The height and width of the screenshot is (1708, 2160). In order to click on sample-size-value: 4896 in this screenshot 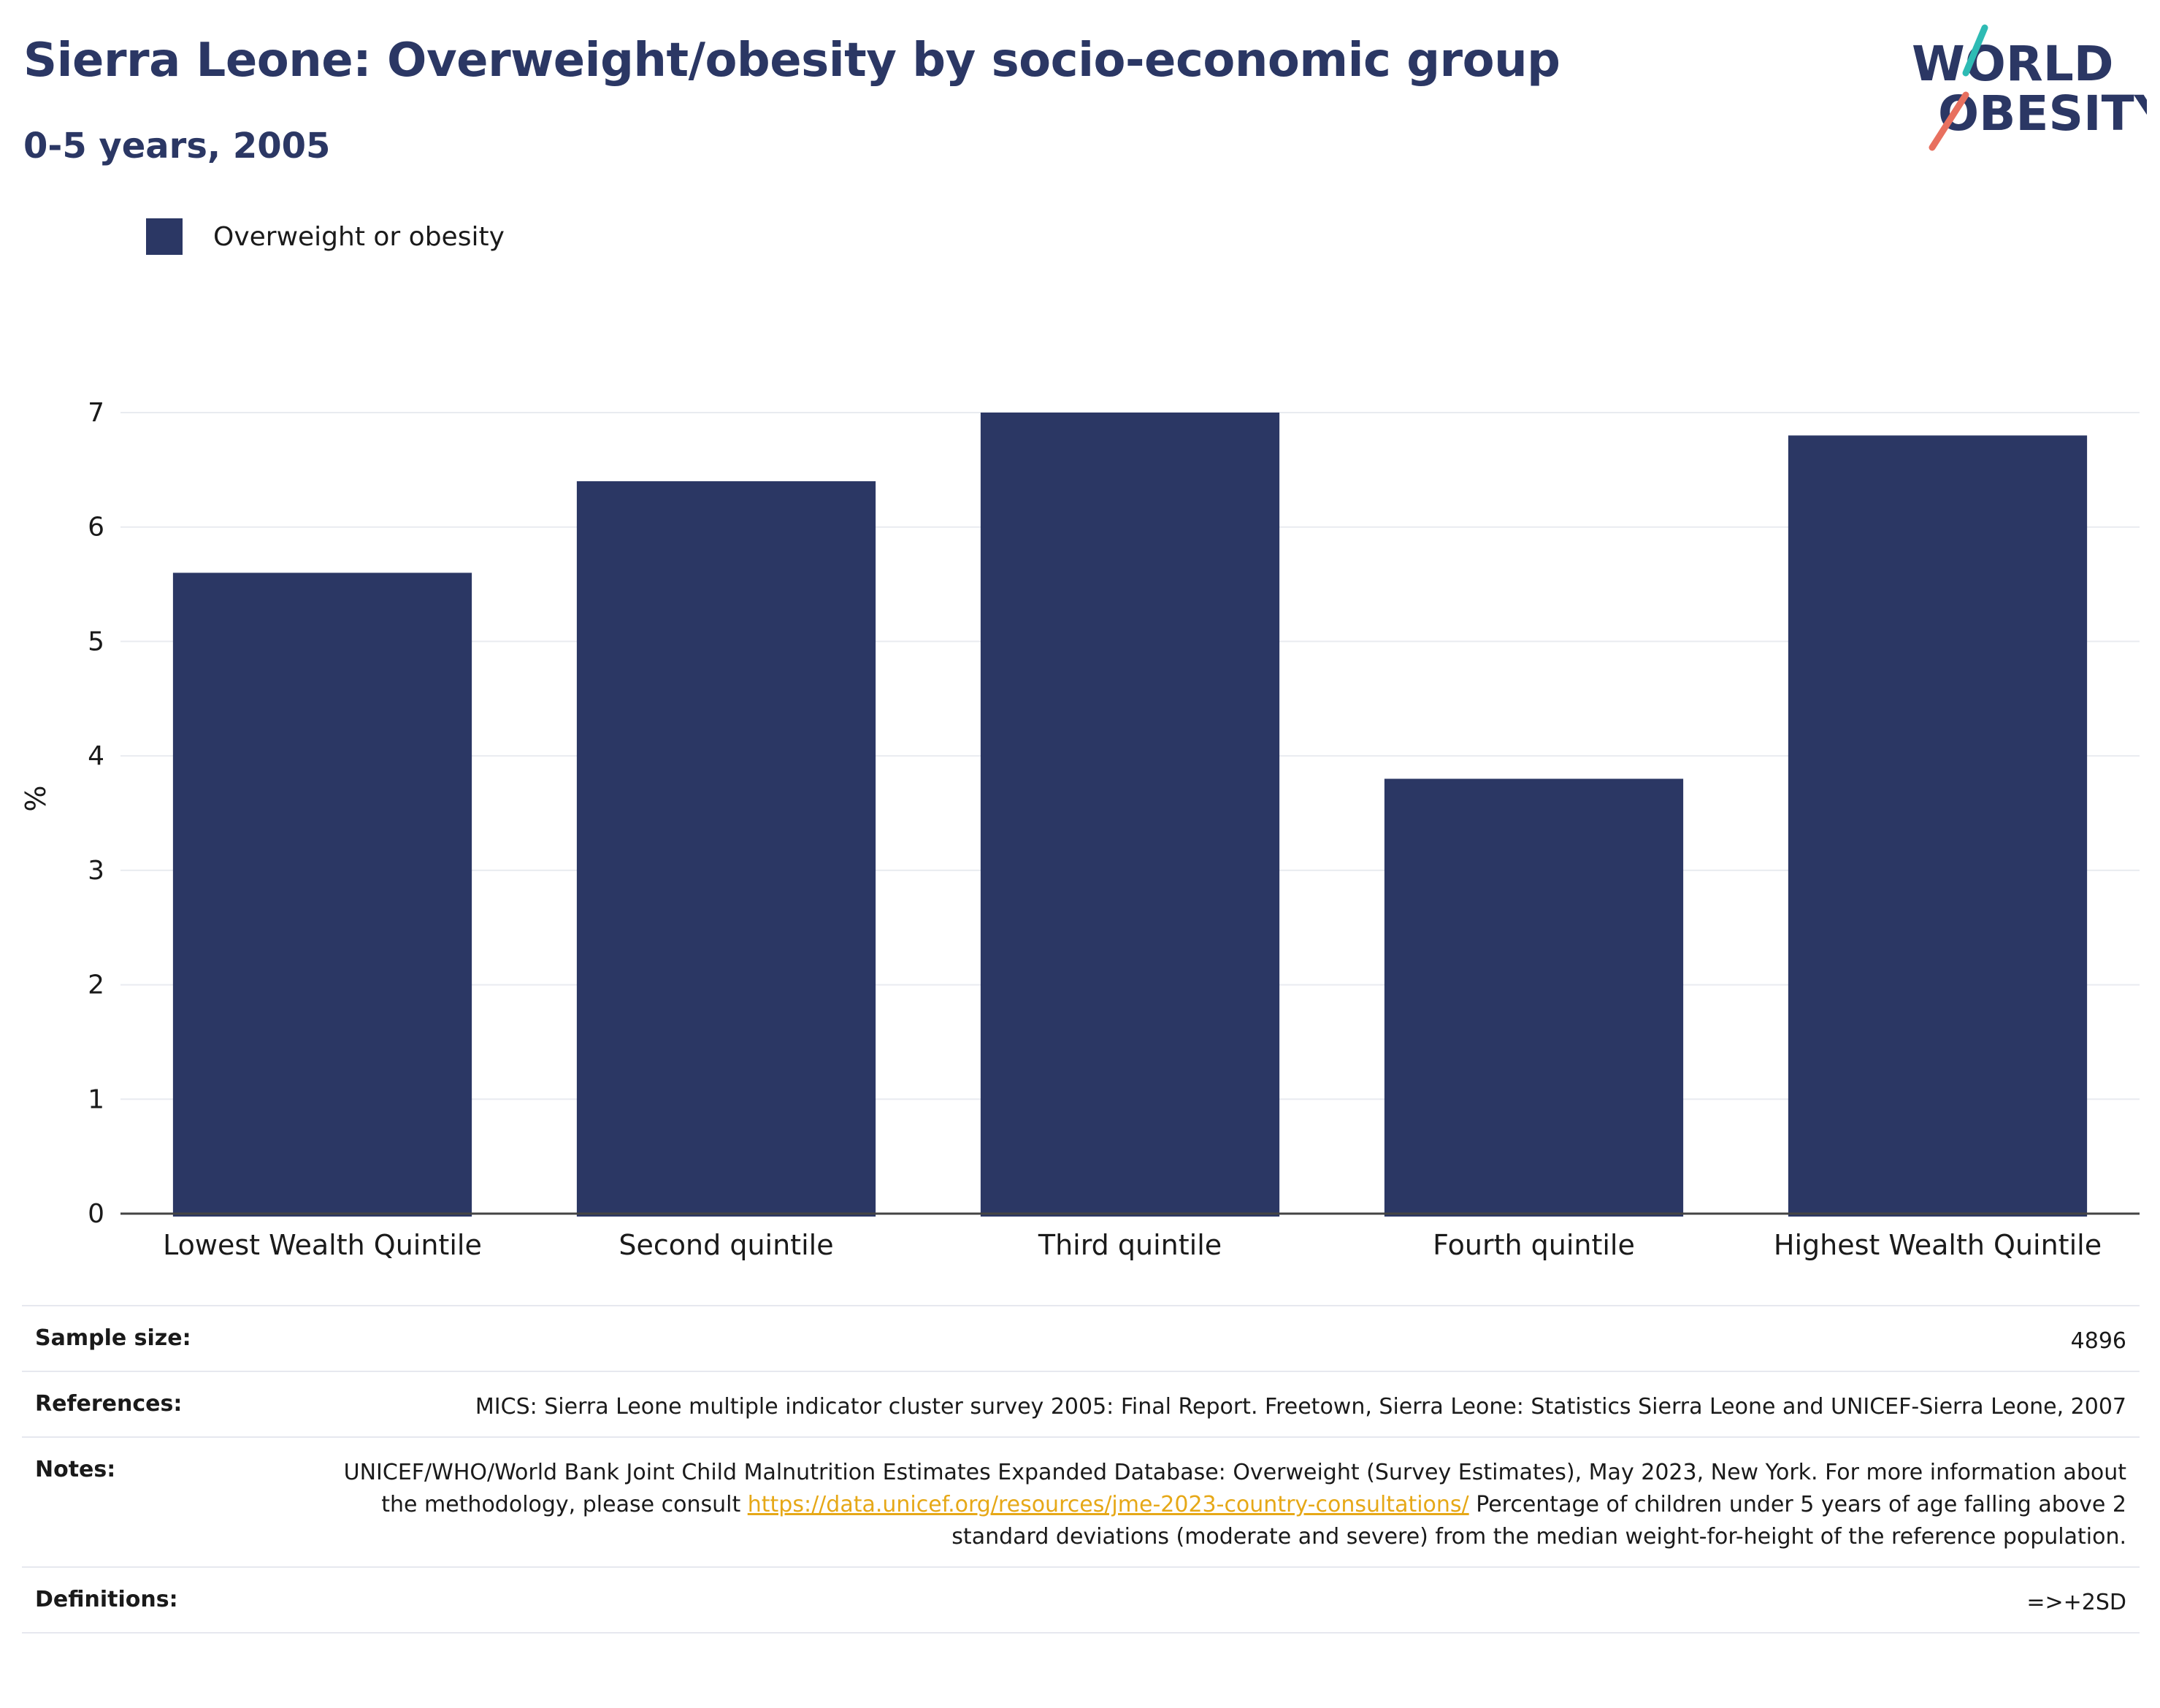, I will do `click(2098, 1341)`.